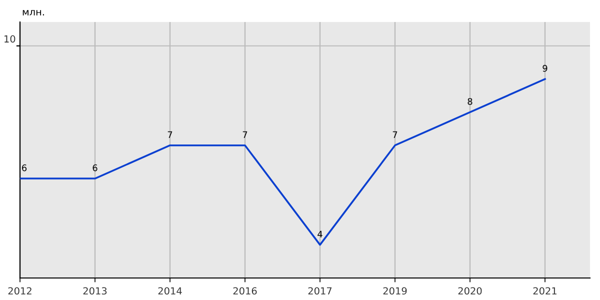 The height and width of the screenshot is (300, 600). I want to click on ref-line-label: 10, so click(10, 39).